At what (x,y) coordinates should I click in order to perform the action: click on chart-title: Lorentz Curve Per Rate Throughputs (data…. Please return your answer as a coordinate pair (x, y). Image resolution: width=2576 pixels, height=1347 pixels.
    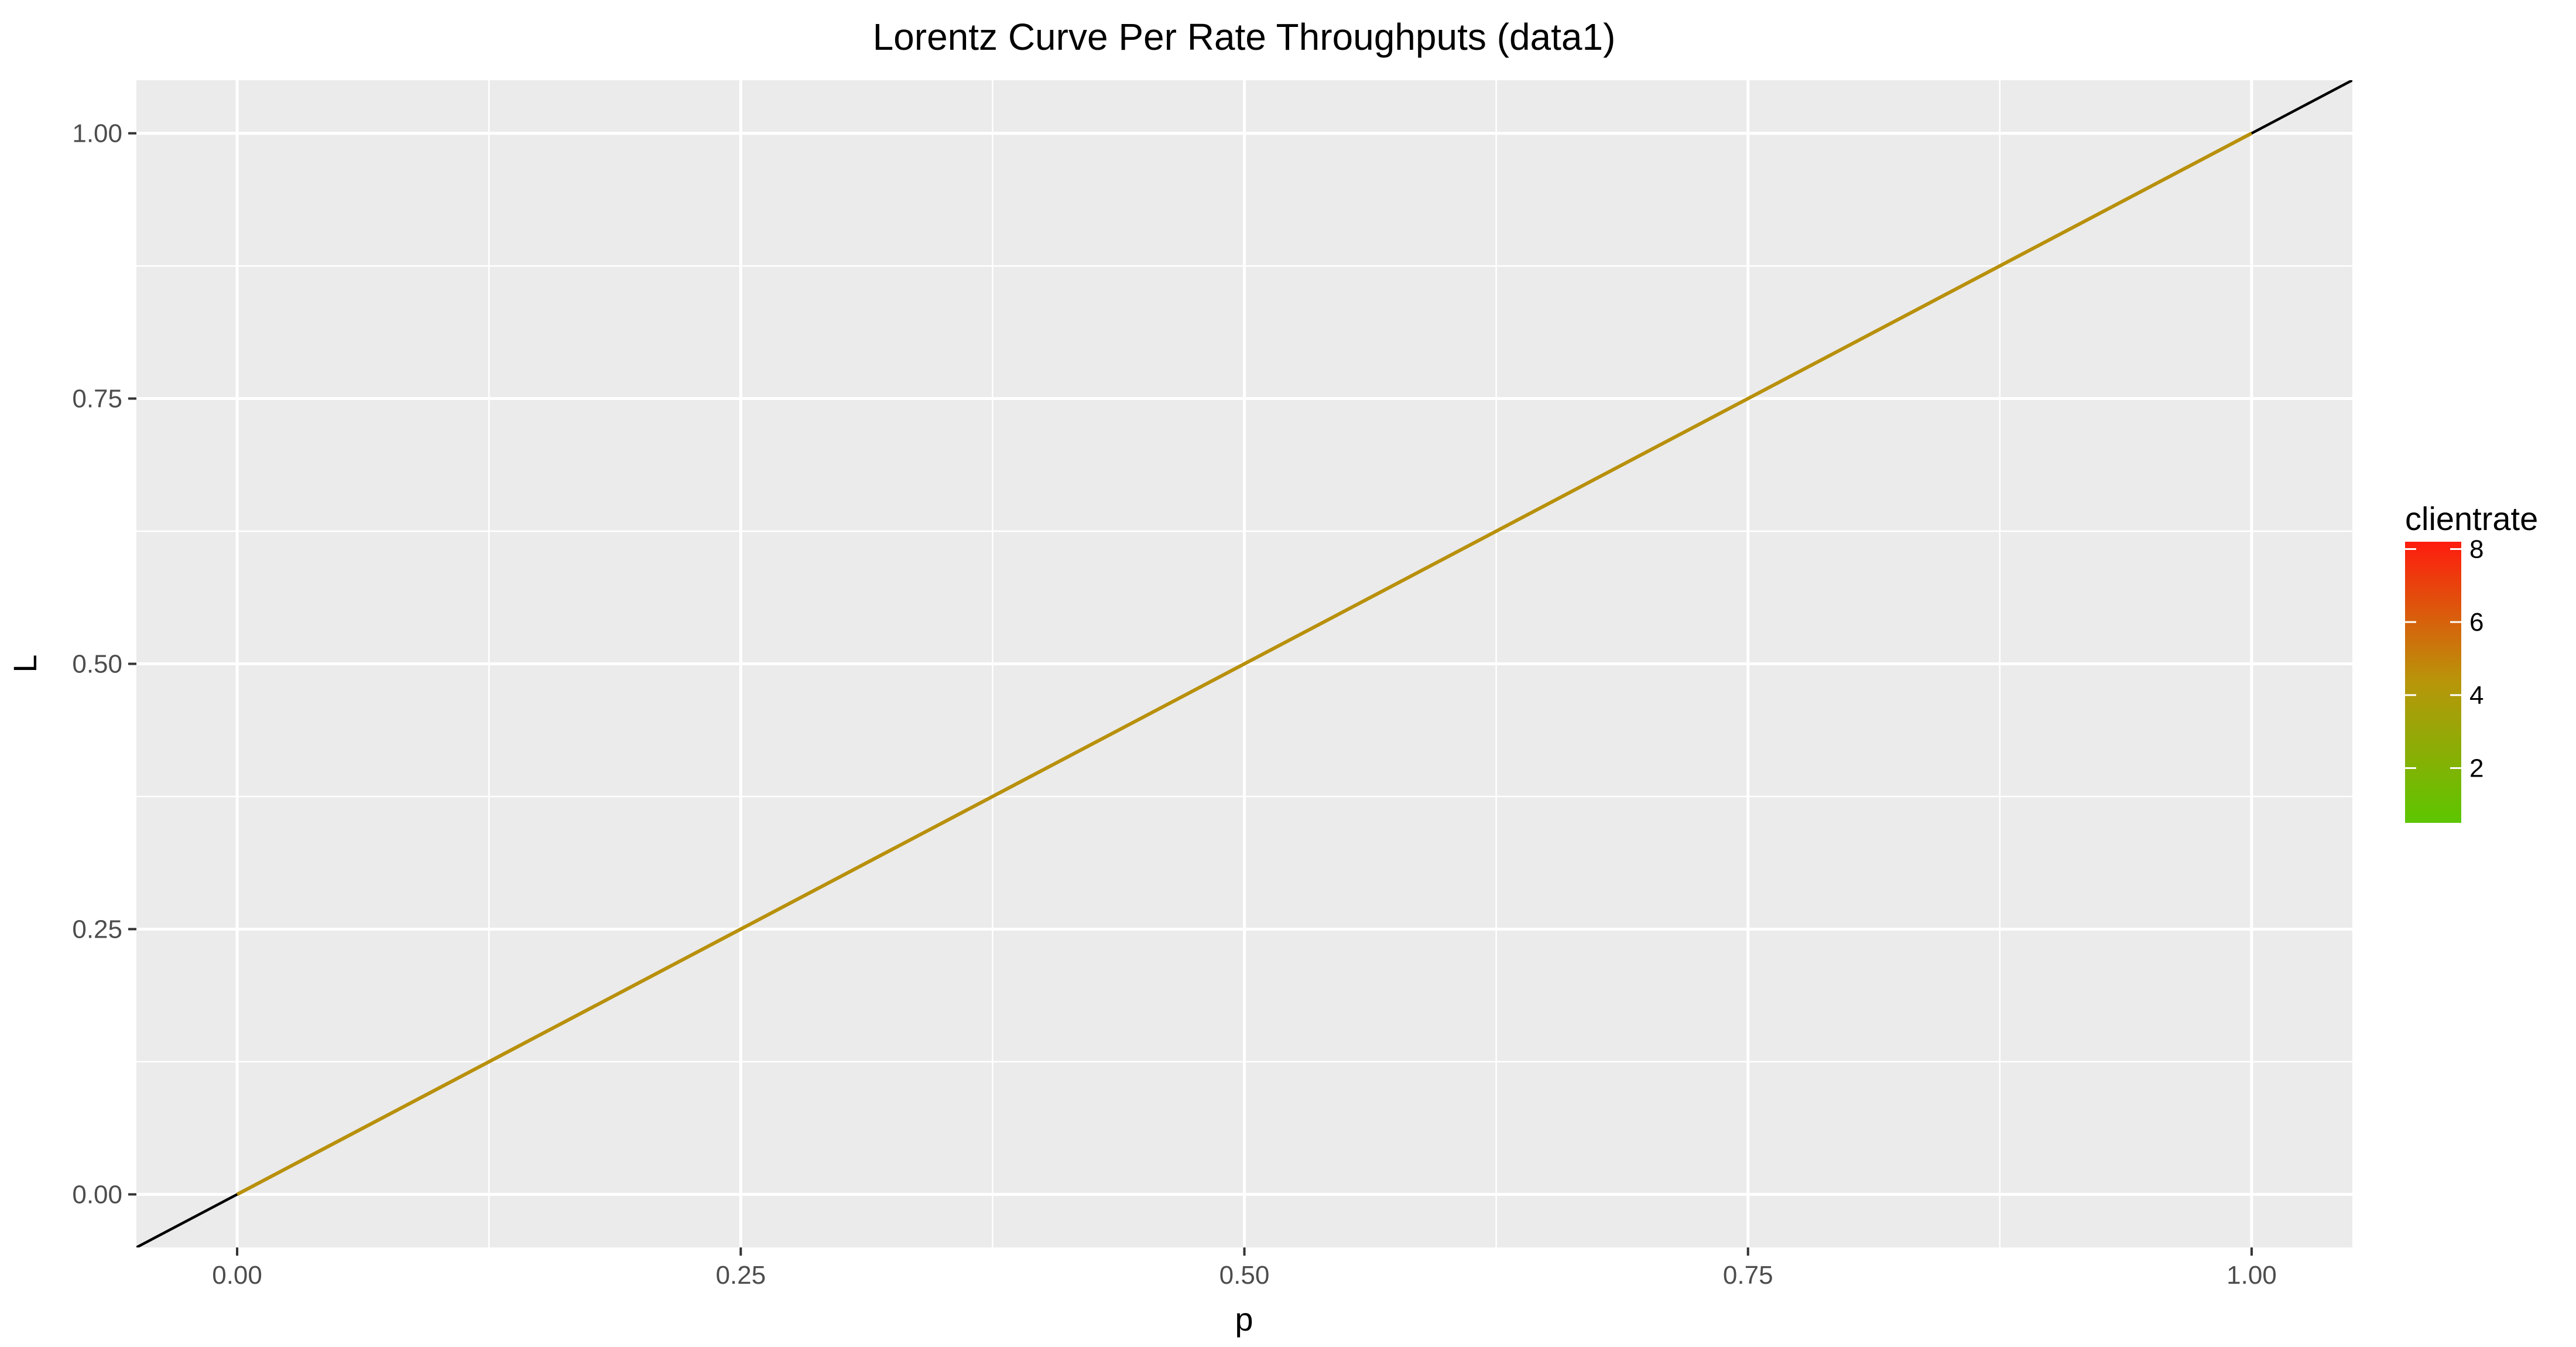
    Looking at the image, I should click on (1244, 37).